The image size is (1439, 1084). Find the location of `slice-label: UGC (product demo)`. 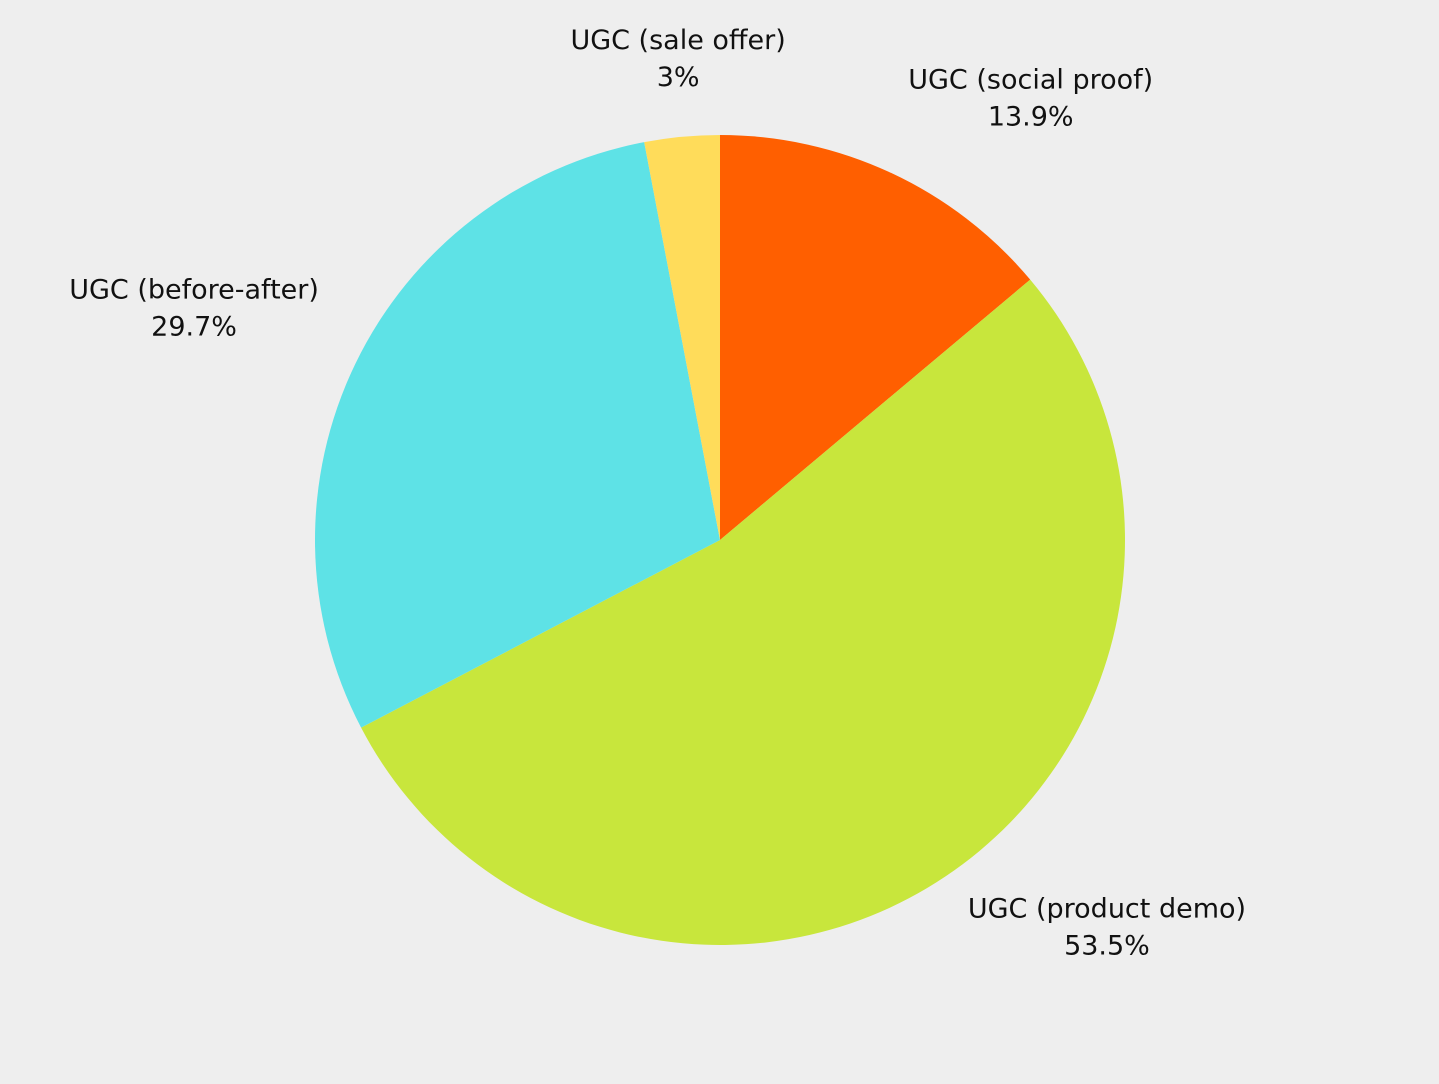

slice-label: UGC (product demo) is located at coordinates (1107, 909).